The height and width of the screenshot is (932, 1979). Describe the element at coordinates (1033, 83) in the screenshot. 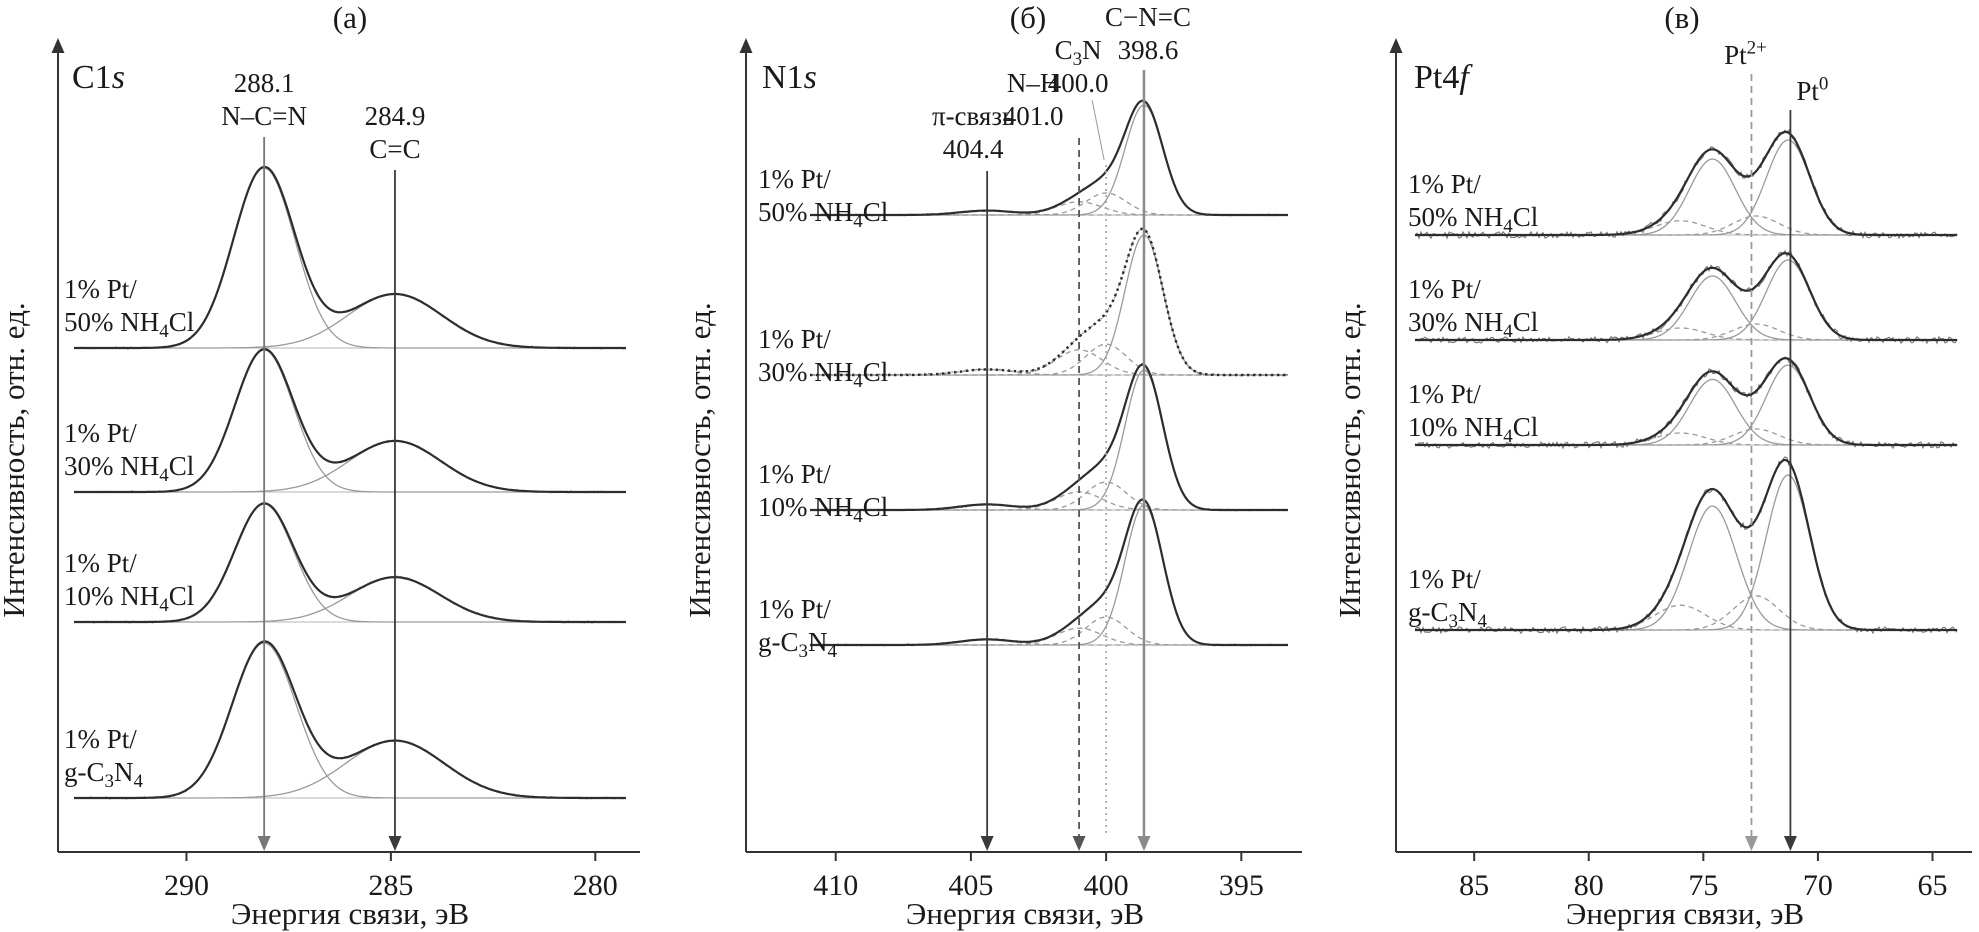

I see `reference-label: N–H` at that location.